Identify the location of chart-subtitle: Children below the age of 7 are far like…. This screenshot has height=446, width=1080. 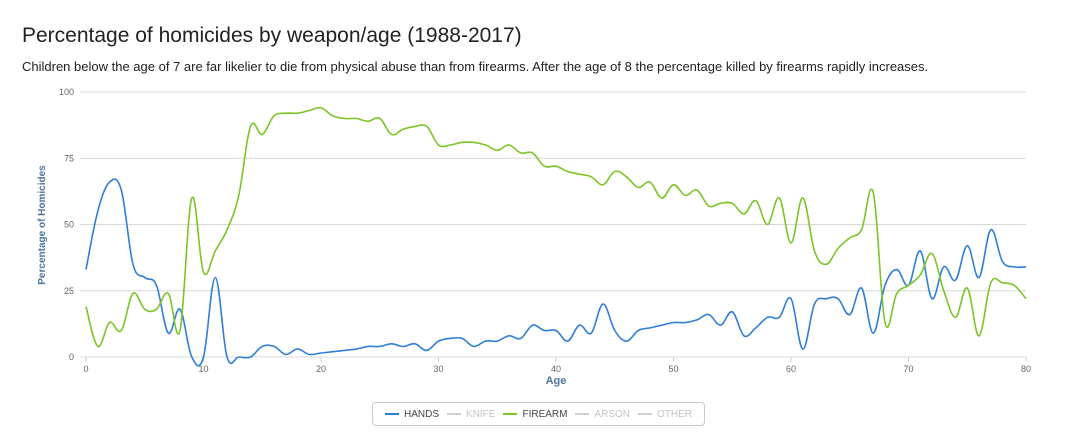
(475, 66).